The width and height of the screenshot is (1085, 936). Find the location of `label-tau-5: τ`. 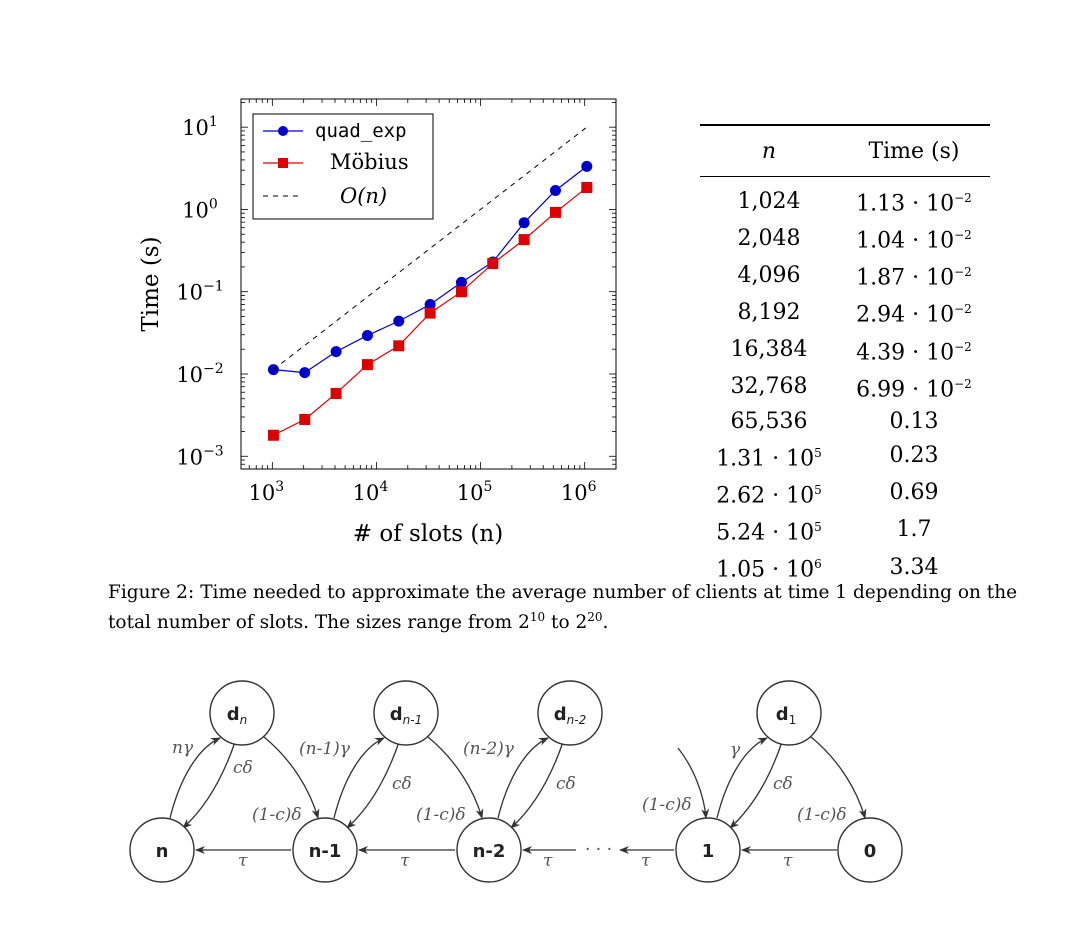

label-tau-5: τ is located at coordinates (788, 861).